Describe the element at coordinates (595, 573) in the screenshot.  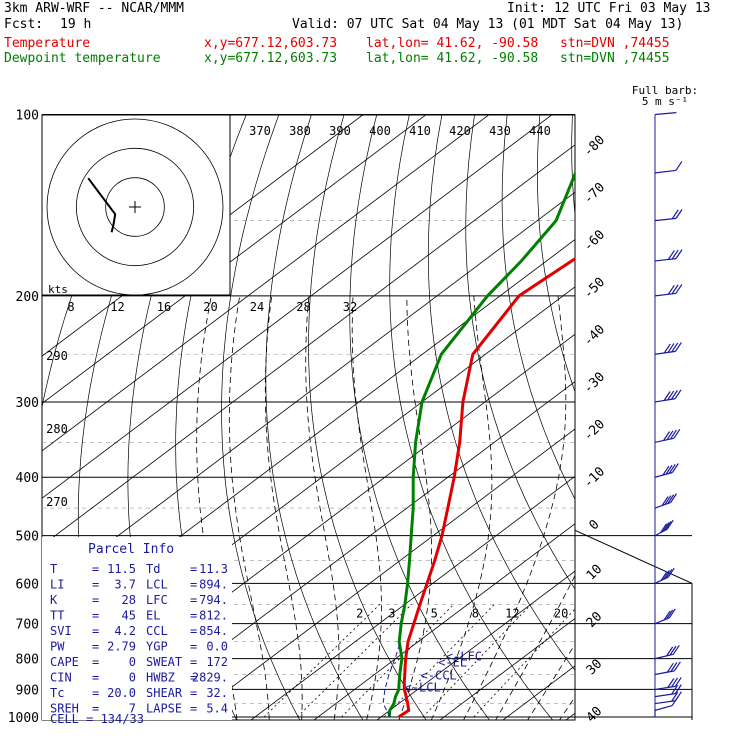
I see `isotherm-label: 10` at that location.